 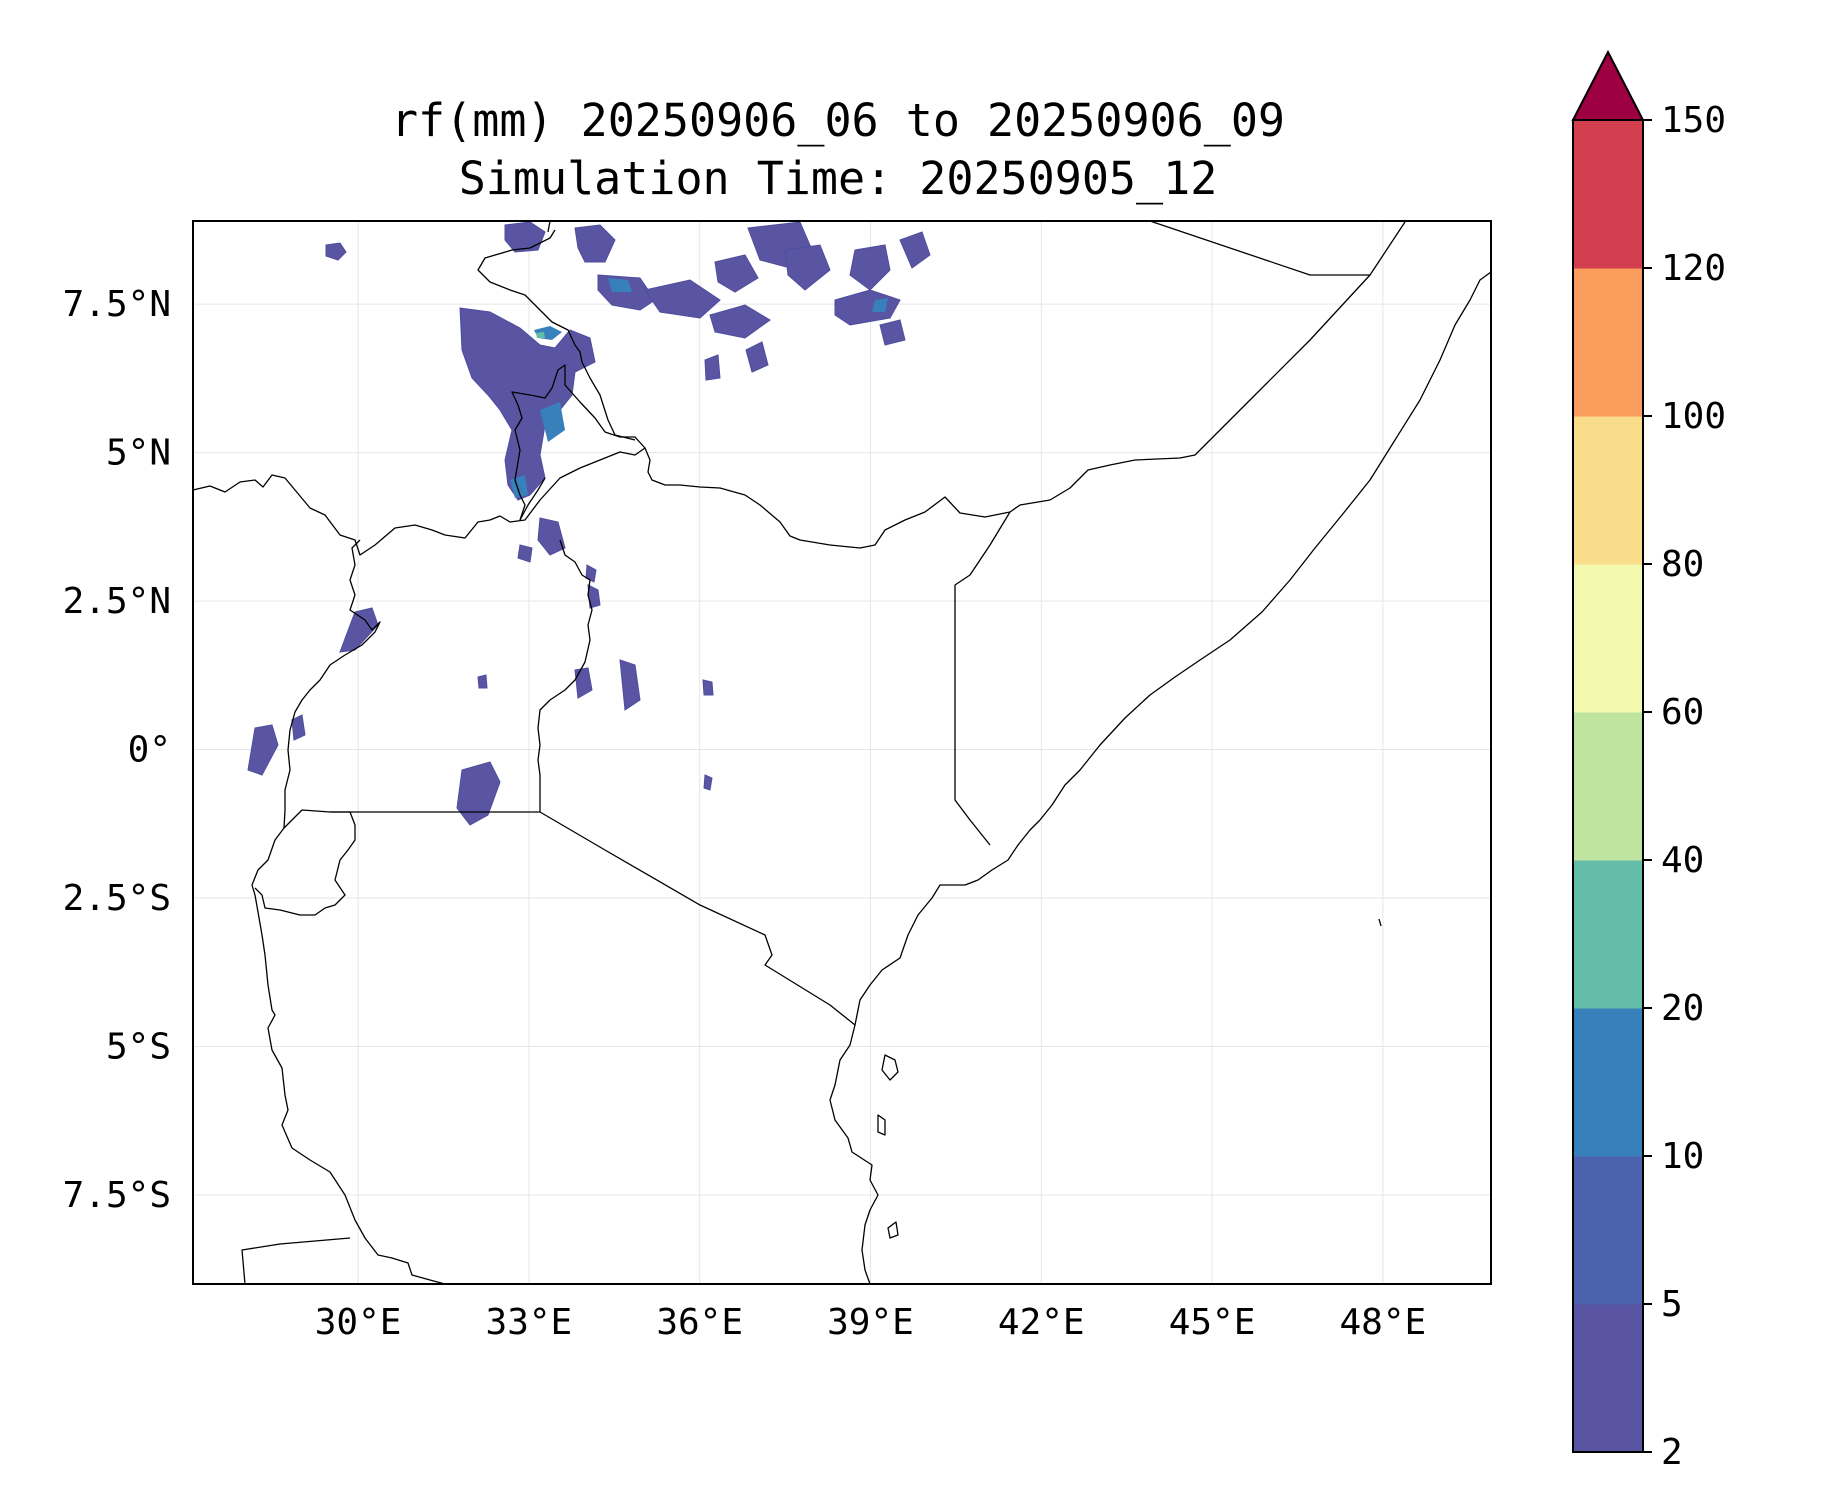 I want to click on colorbar-tick-label: 5, so click(x=1672, y=1304).